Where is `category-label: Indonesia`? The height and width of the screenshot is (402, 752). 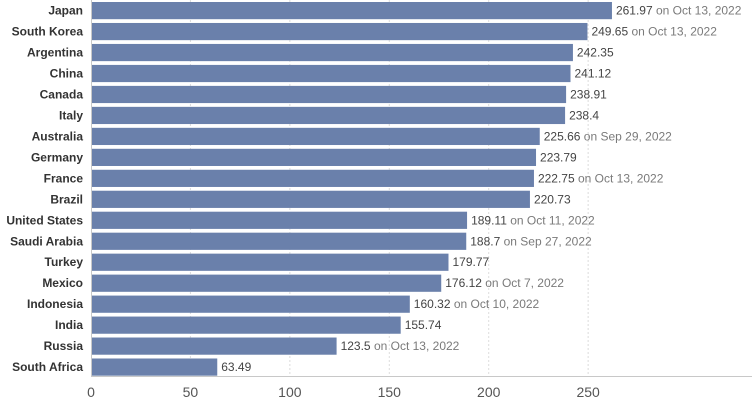 category-label: Indonesia is located at coordinates (55, 304).